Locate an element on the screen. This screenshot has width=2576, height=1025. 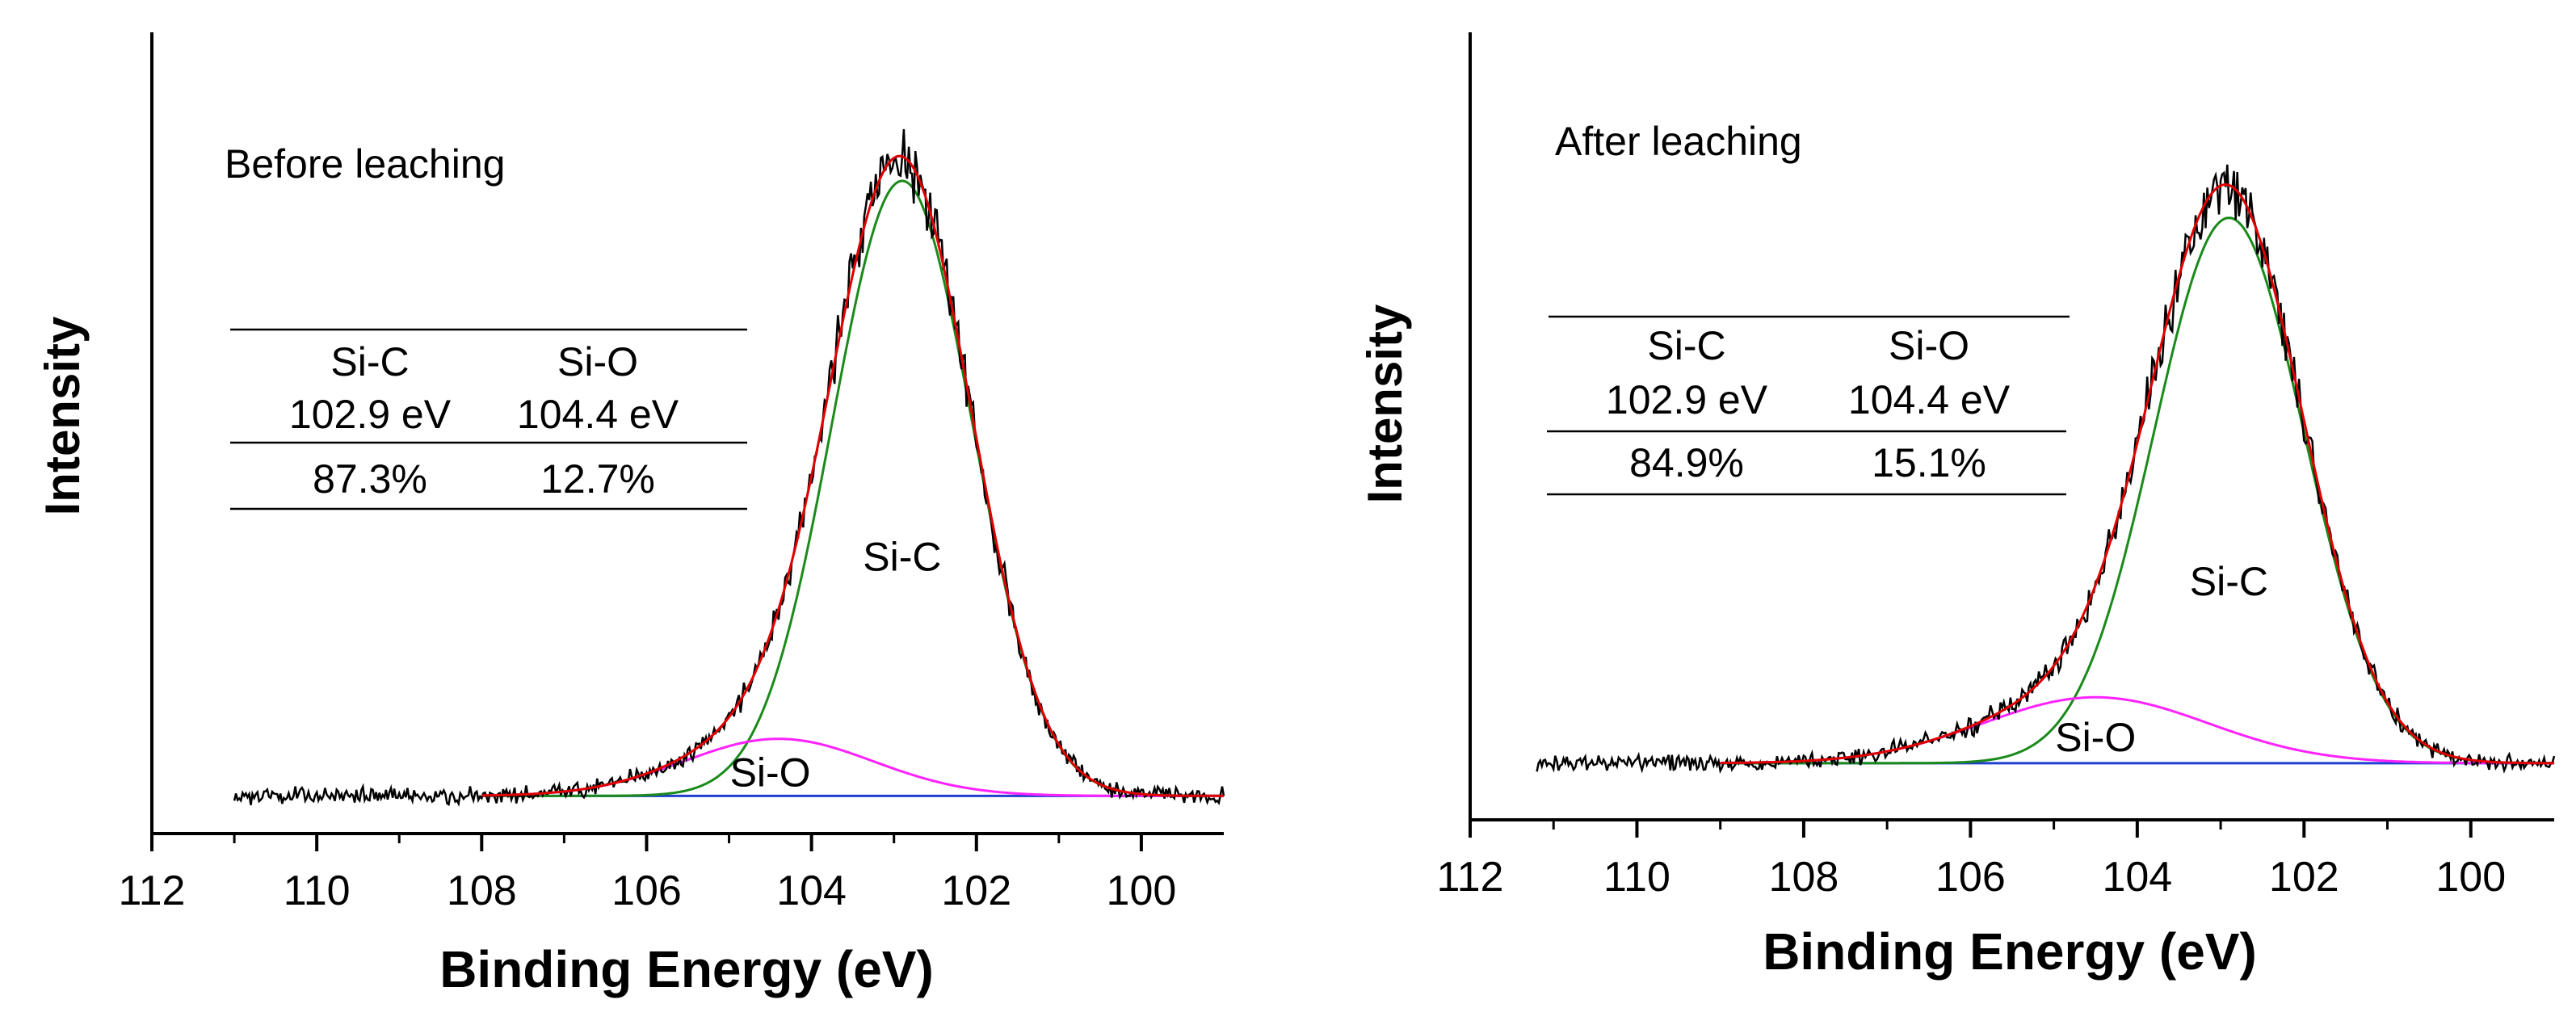
panel-title: After leaching is located at coordinates (1678, 141).